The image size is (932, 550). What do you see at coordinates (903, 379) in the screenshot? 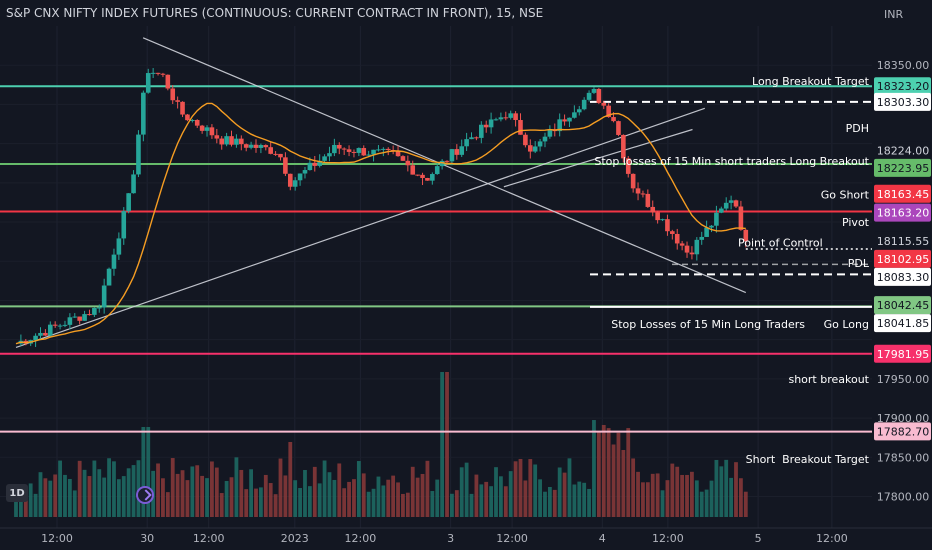
I see `price-tick: 17950.00` at bounding box center [903, 379].